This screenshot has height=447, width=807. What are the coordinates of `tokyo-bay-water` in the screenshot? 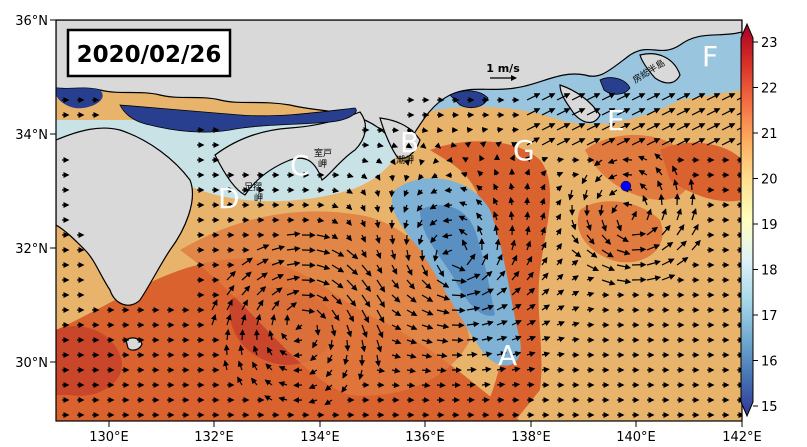 It's located at (615, 86).